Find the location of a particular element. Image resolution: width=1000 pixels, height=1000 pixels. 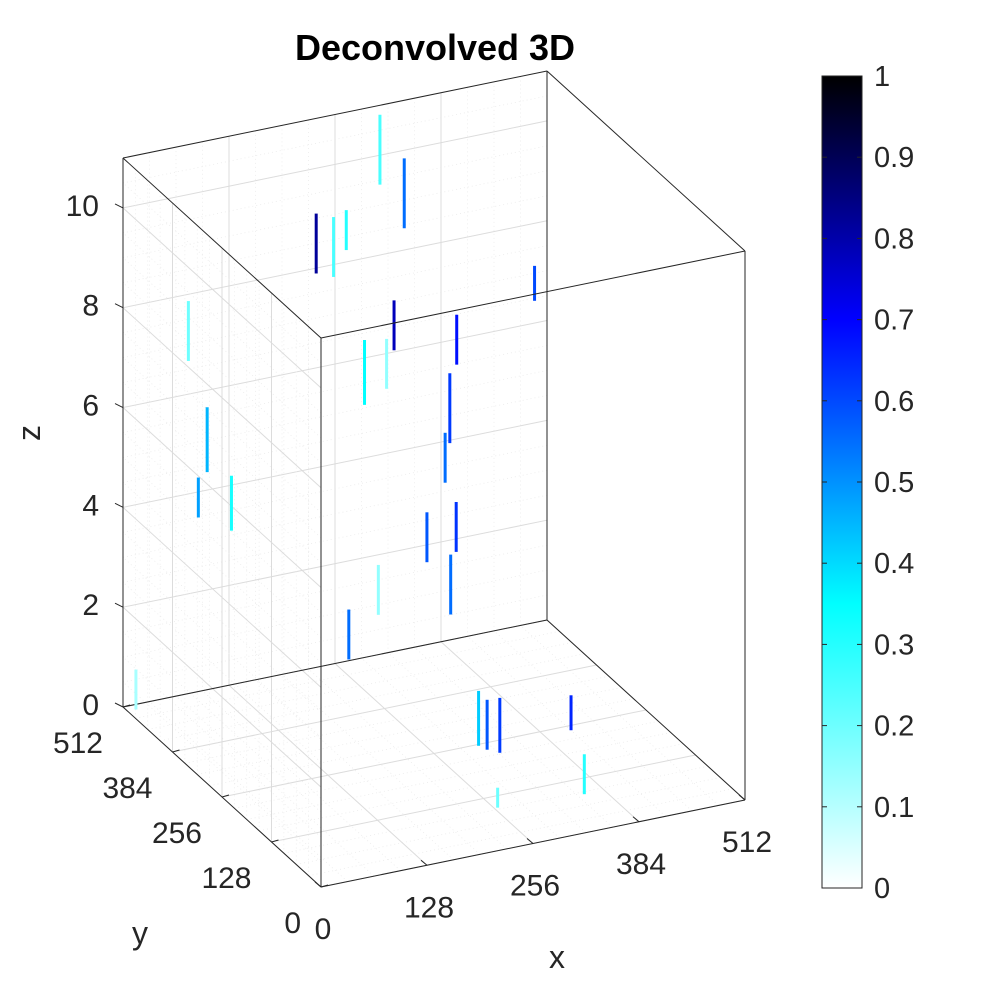

colorbar-tick-label: 0.2 is located at coordinates (894, 727).